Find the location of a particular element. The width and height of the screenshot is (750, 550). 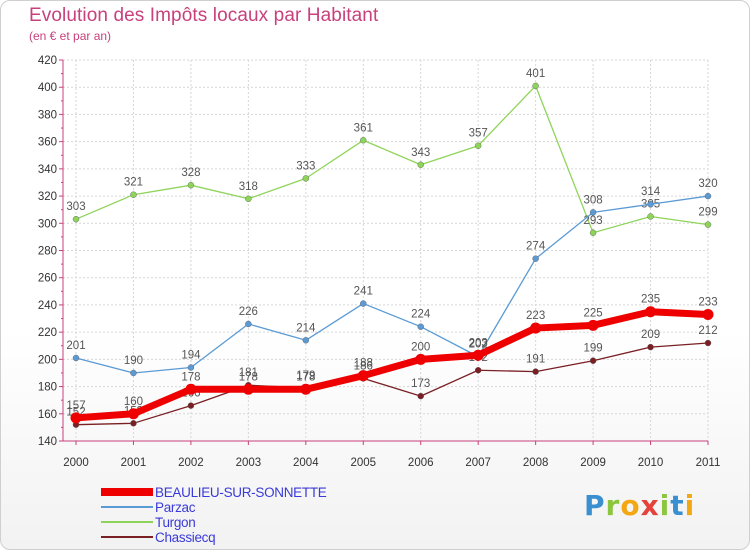

legend-swatch-beaulieu-sur-sonnette is located at coordinates (127, 492).